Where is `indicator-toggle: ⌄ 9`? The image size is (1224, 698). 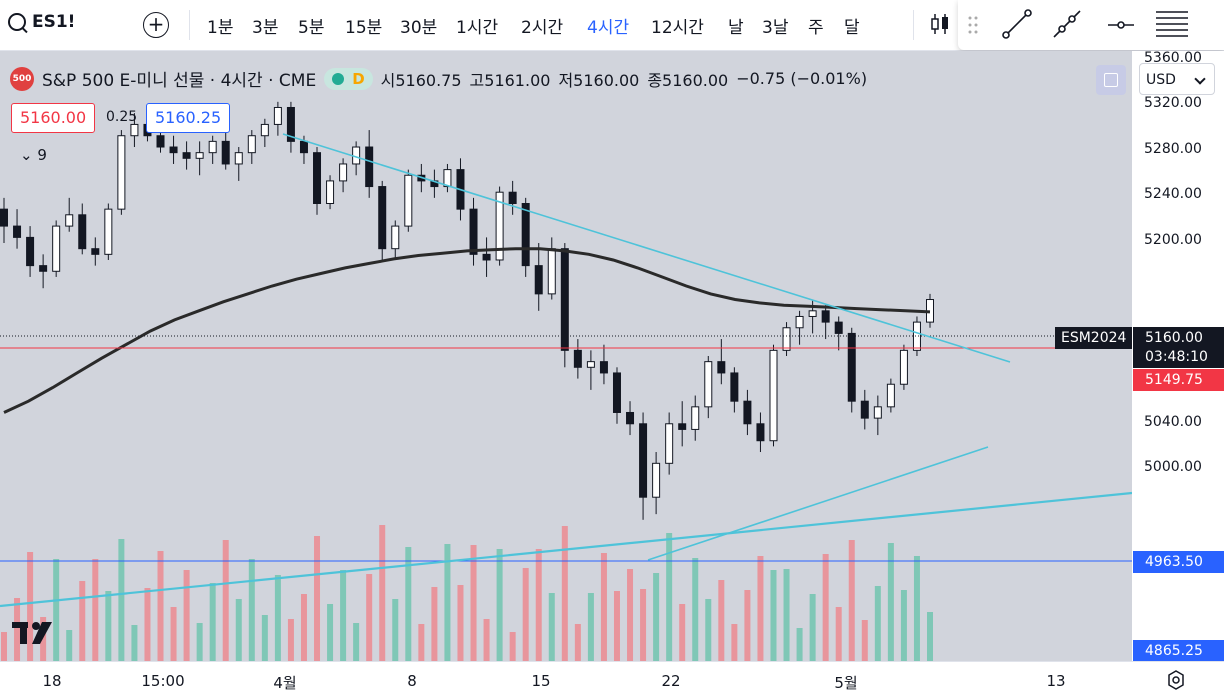 indicator-toggle: ⌄ 9 is located at coordinates (33, 155).